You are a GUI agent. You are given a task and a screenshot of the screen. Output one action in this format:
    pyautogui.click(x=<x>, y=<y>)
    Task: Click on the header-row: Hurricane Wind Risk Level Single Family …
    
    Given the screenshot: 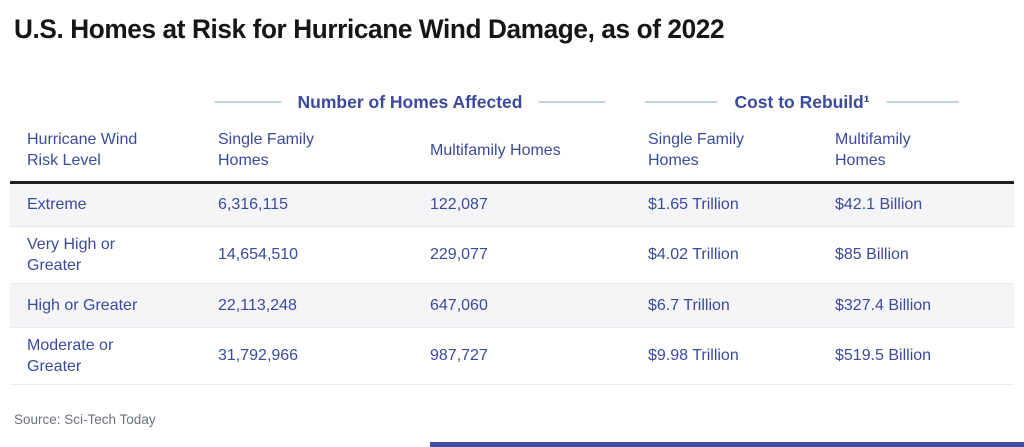 What is the action you would take?
    pyautogui.click(x=512, y=152)
    